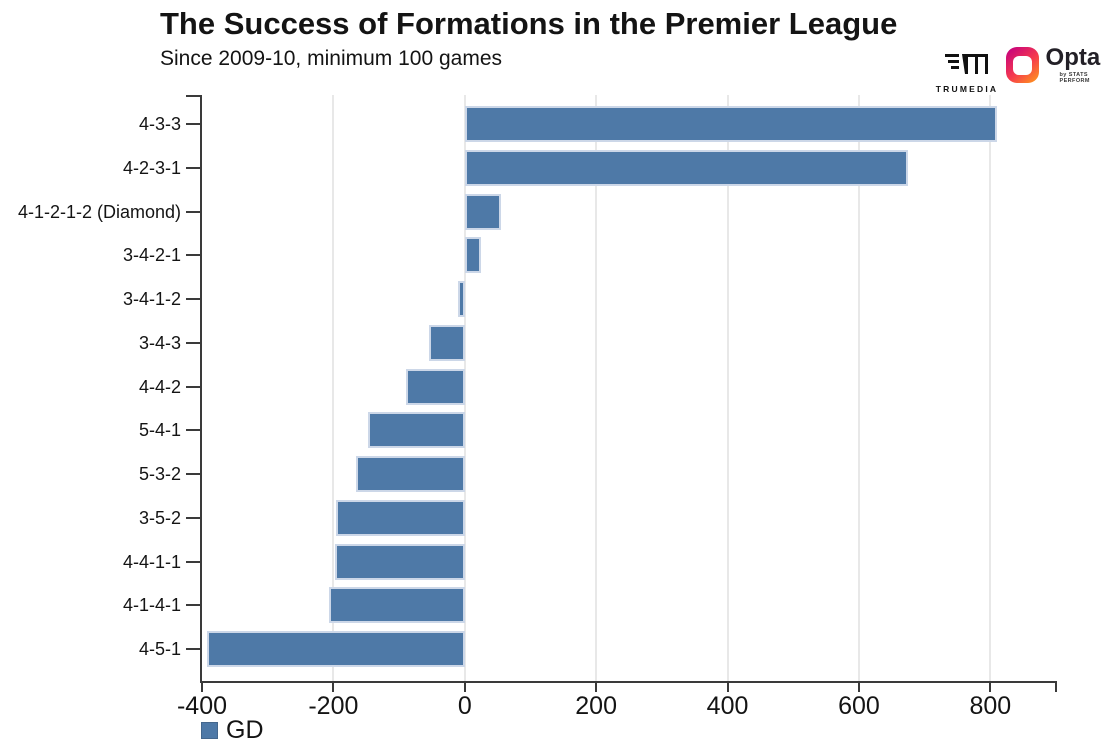  I want to click on chart-subtitle: Since 2009-10, minimum 100 games, so click(331, 58).